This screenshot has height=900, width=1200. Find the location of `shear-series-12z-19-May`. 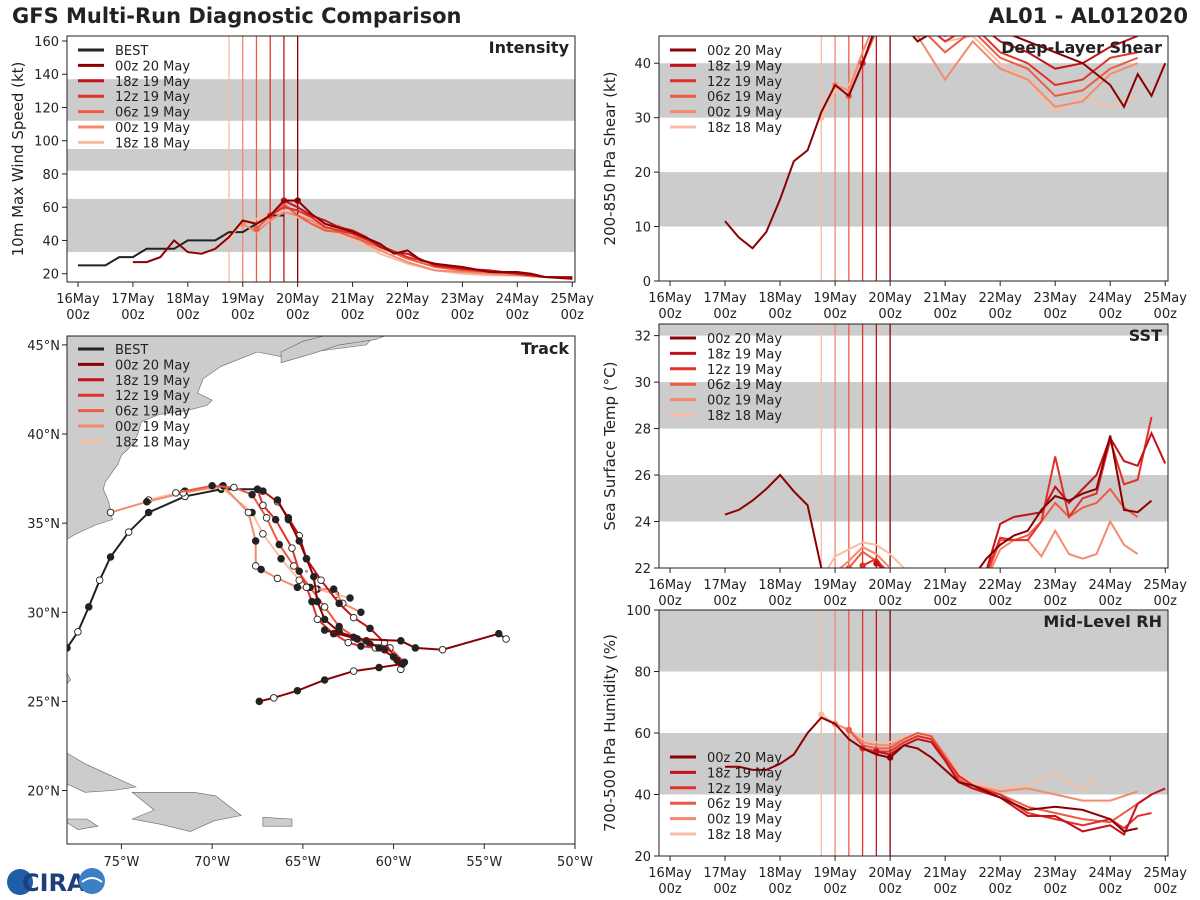

shear-series-12z-19-May is located at coordinates (999, 61).